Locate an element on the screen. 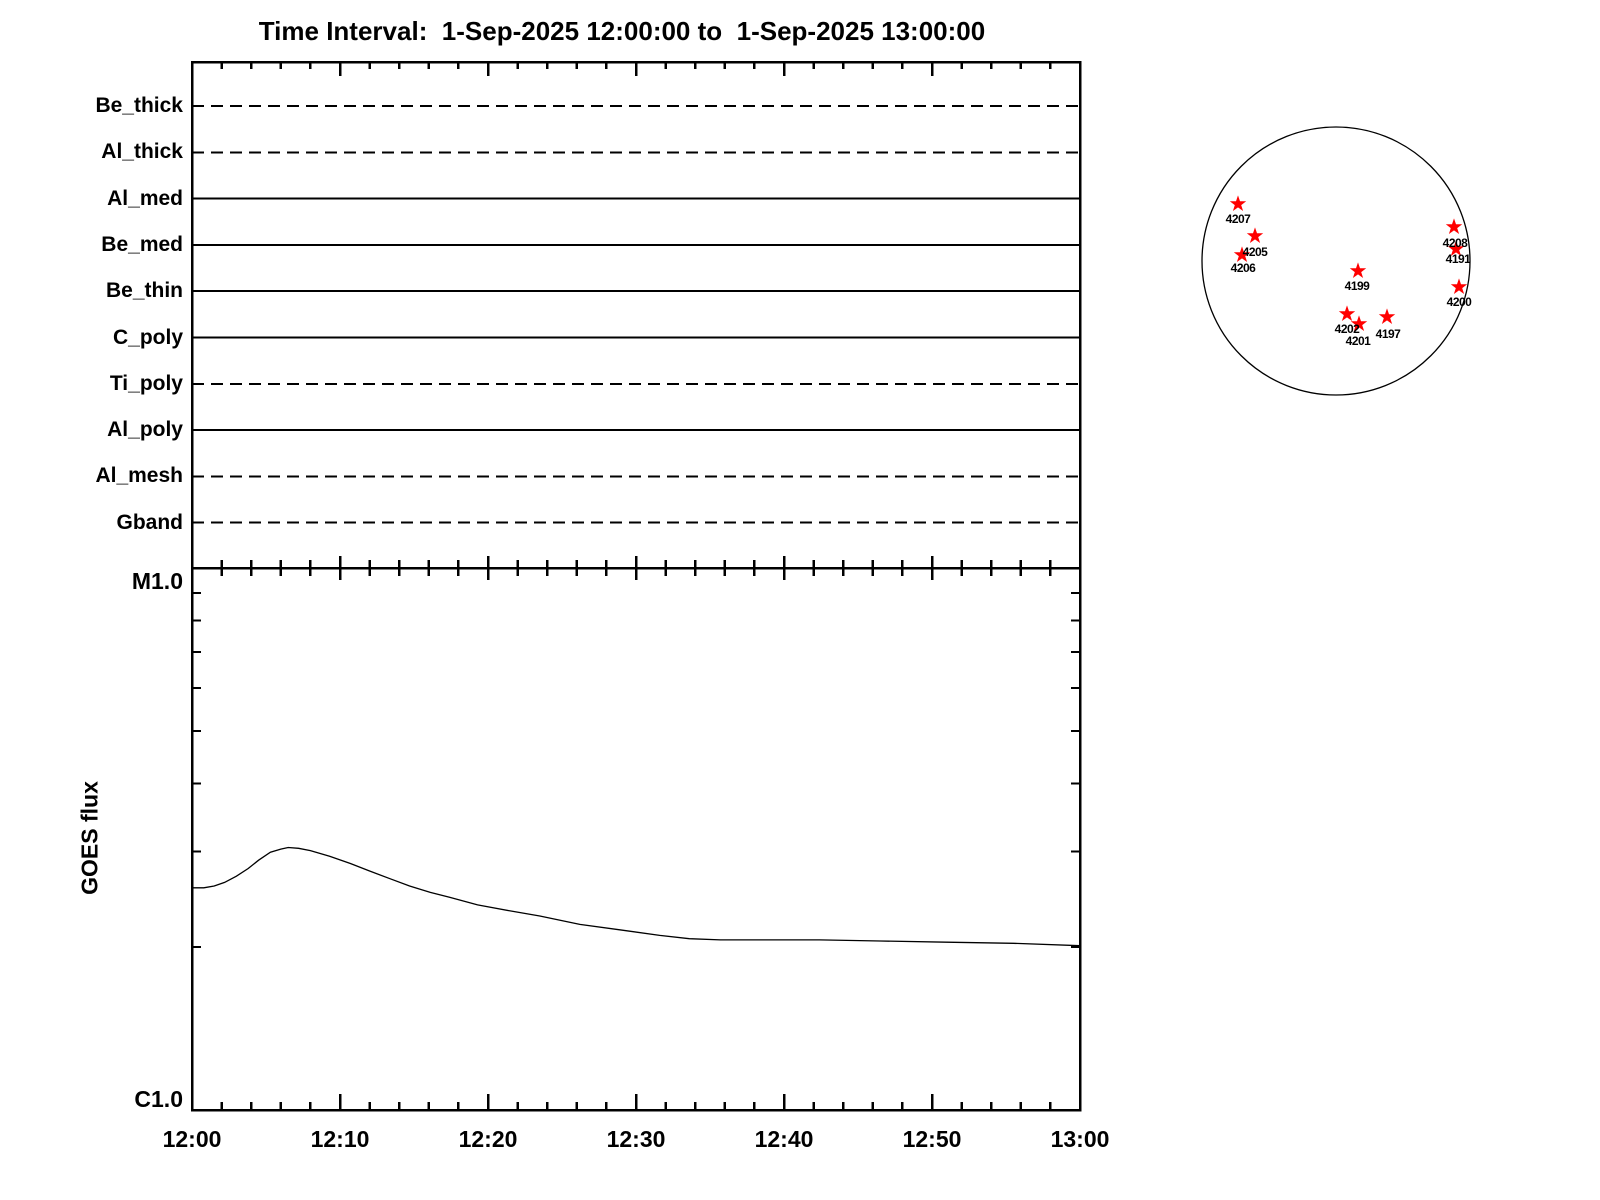  filter-label-Be_thin: Be_thin is located at coordinates (144, 291).